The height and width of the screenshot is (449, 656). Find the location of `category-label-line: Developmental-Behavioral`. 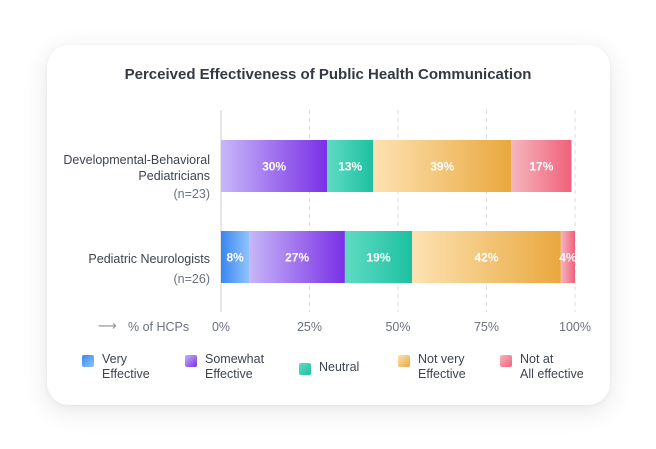

category-label-line: Developmental-Behavioral is located at coordinates (136, 160).